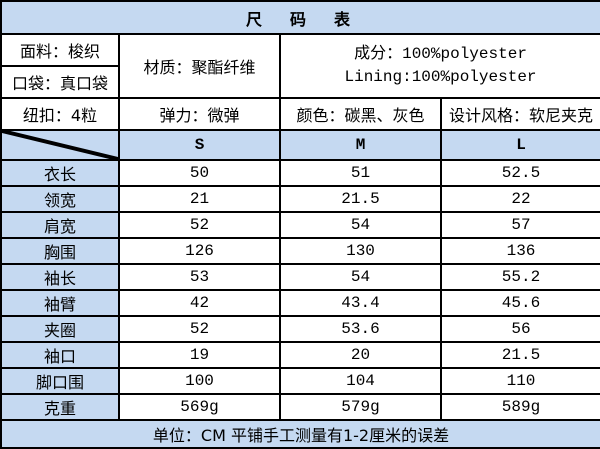  Describe the element at coordinates (519, 114) in the screenshot. I see `design-style-info: 设计风格：软尼夹克` at that location.